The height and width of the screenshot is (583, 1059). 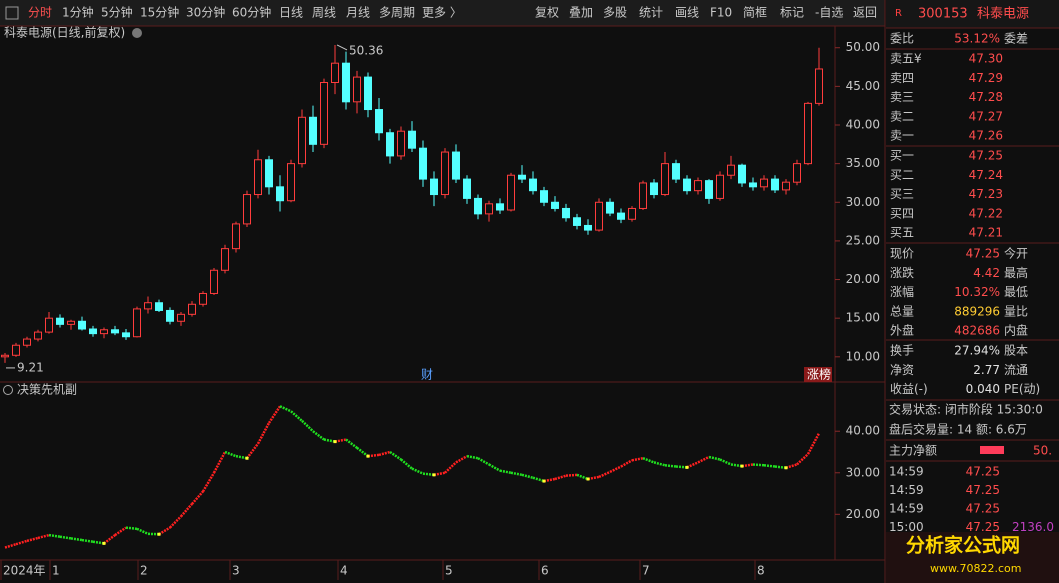 I want to click on quote-value: 47.22, so click(x=986, y=213).